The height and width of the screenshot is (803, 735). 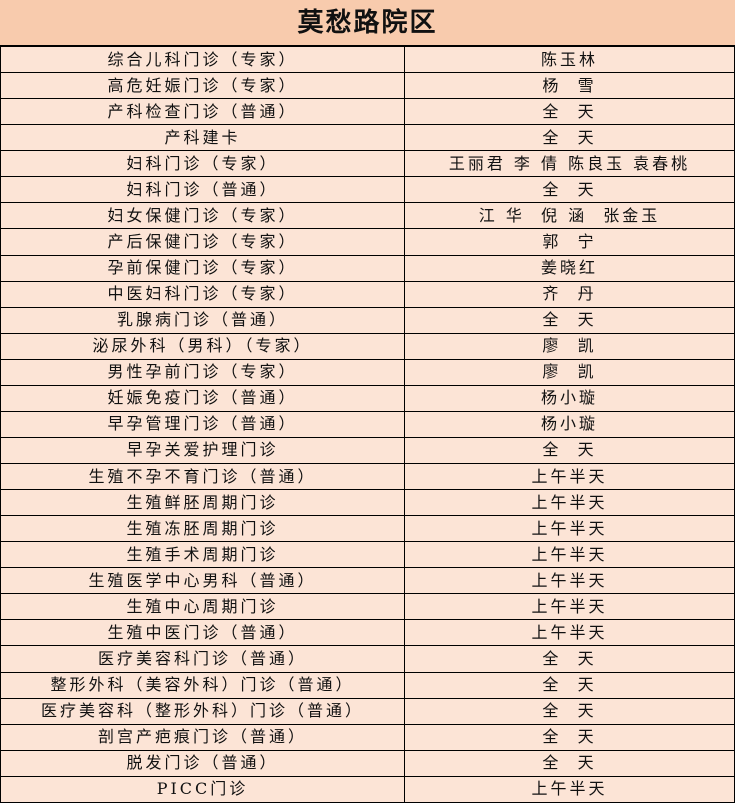 I want to click on clinic-name: 早孕管理门诊（普通）, so click(x=202, y=424).